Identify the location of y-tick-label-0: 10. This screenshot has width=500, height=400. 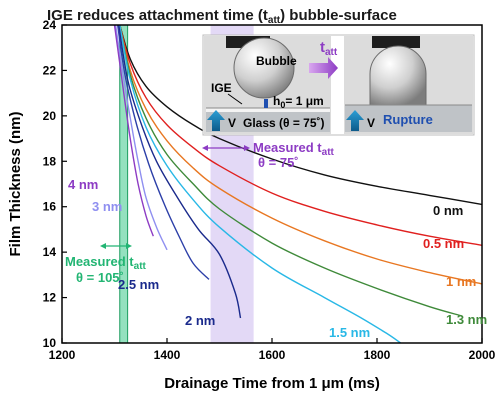
(50, 343).